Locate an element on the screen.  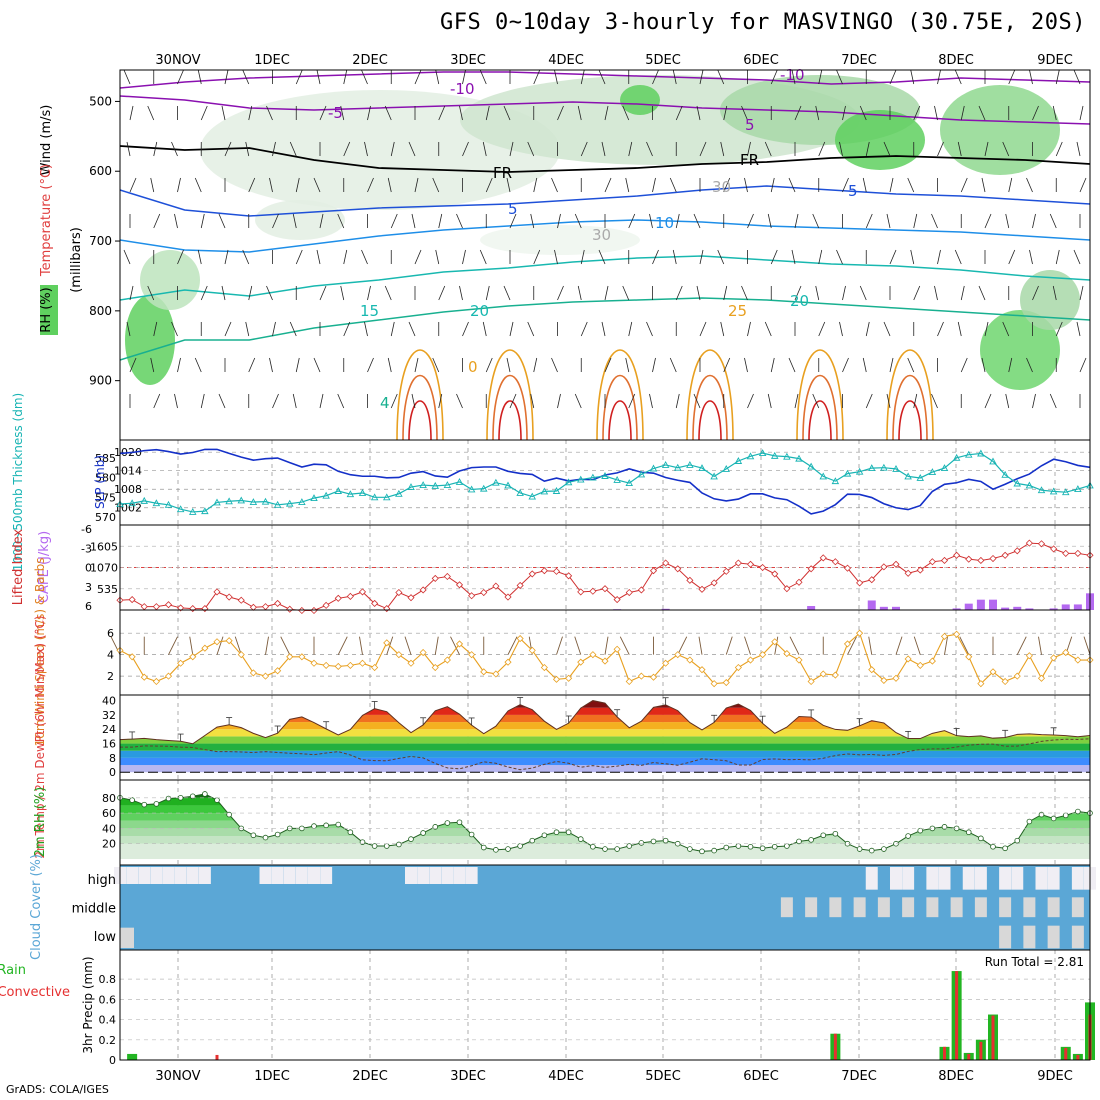
ylabel-millibars: (millibars) is located at coordinates (76, 260).